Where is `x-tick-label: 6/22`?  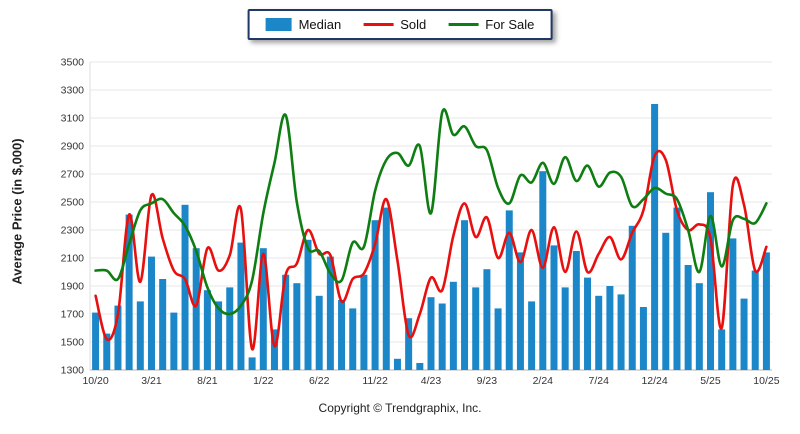 x-tick-label: 6/22 is located at coordinates (319, 381).